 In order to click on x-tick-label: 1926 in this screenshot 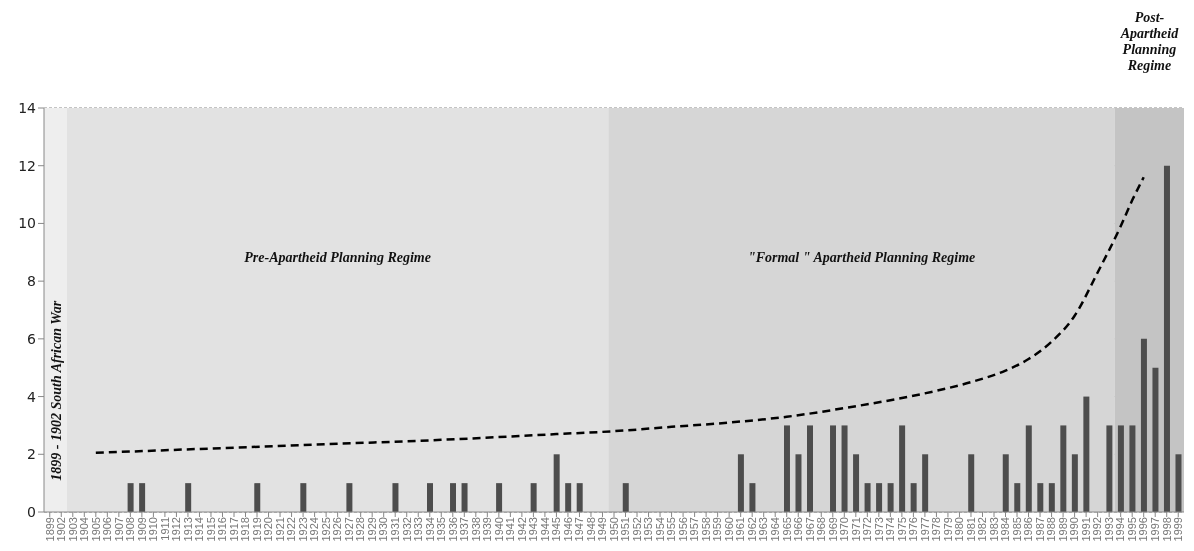, I will do `click(337, 529)`.